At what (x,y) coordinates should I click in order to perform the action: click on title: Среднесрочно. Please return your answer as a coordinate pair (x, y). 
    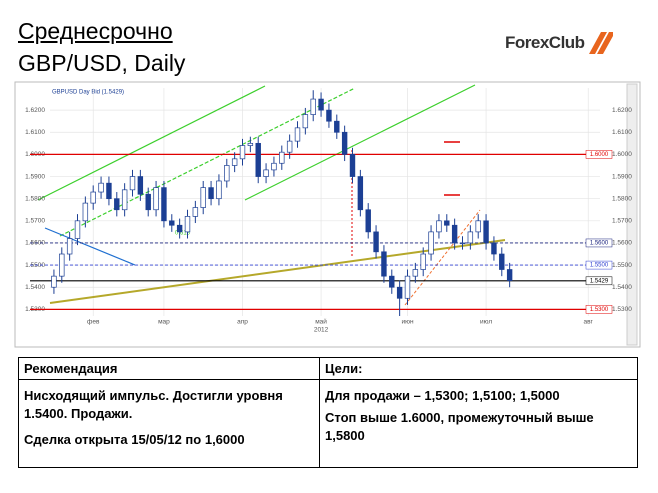
    Looking at the image, I should click on (95, 31).